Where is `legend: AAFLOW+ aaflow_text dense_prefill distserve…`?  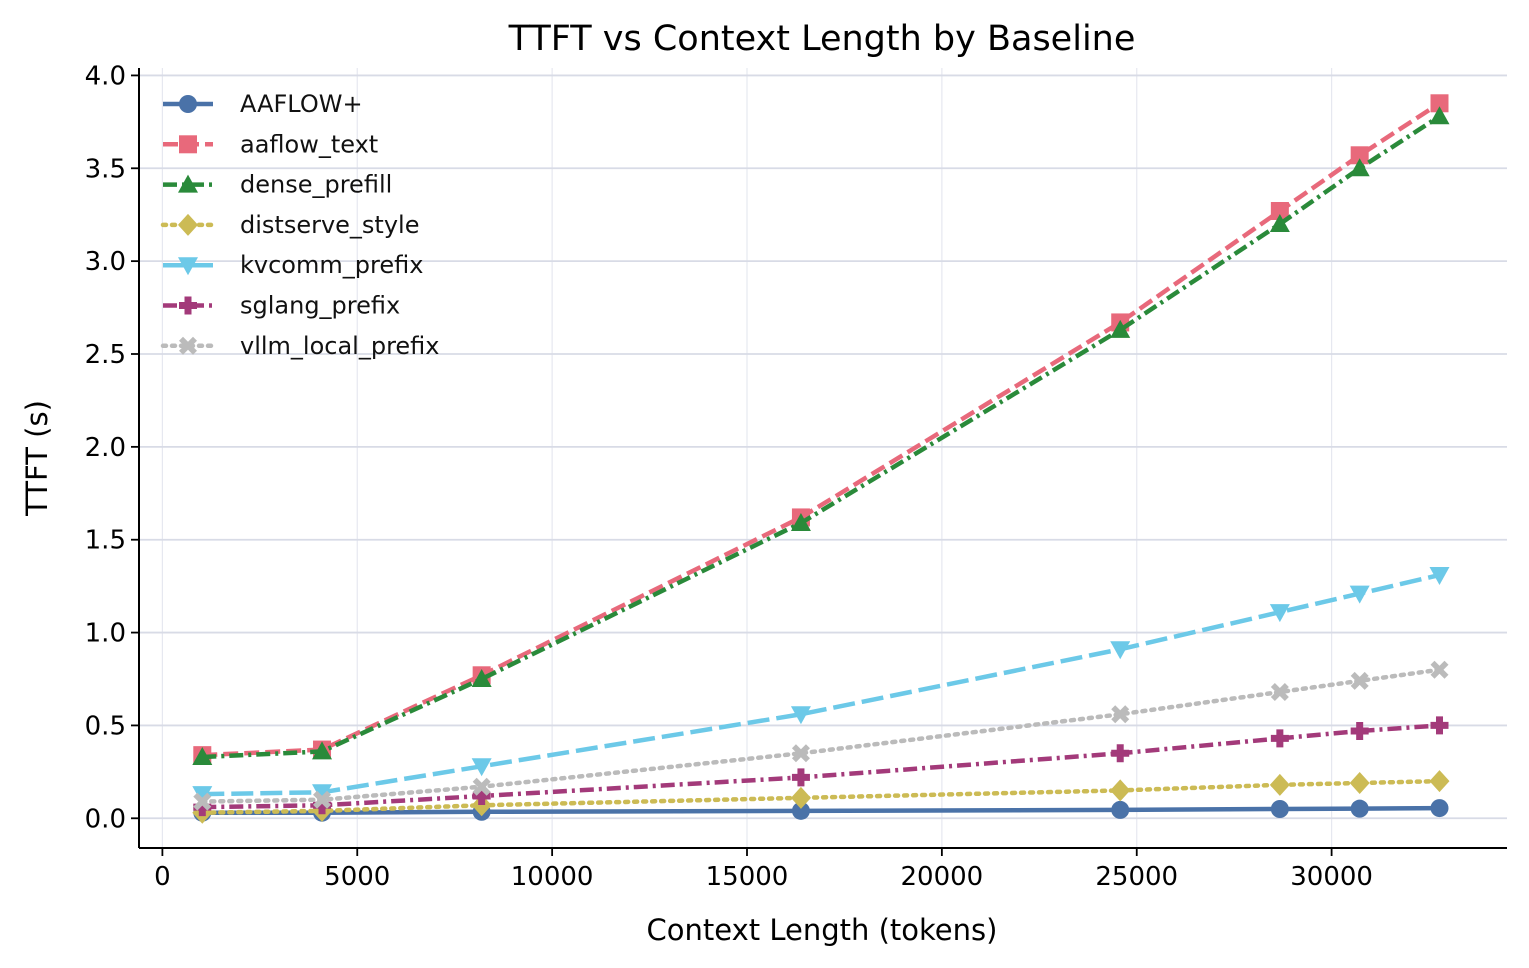
legend: AAFLOW+ aaflow_text dense_prefill distserve… is located at coordinates (300, 225).